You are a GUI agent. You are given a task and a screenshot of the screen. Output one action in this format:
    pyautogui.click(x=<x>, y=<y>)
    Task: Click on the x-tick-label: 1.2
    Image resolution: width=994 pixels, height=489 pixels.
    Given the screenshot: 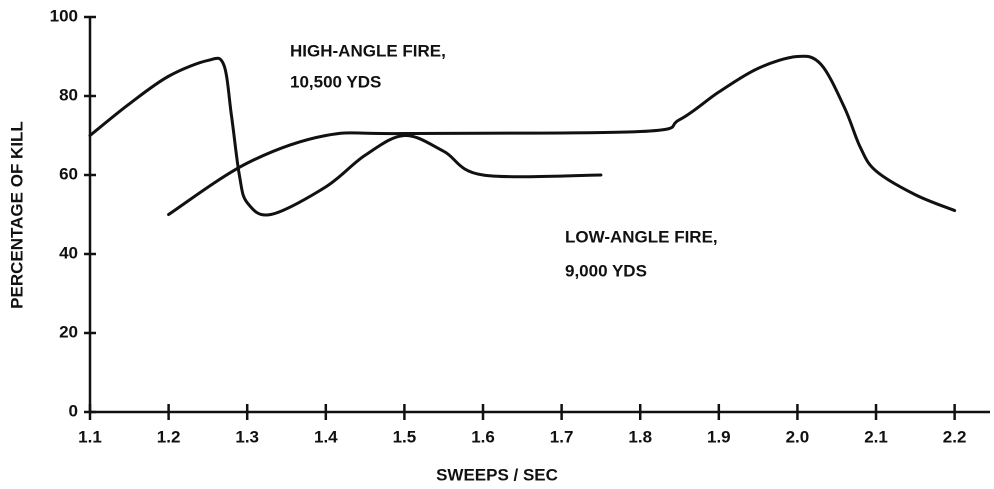 What is the action you would take?
    pyautogui.click(x=169, y=436)
    